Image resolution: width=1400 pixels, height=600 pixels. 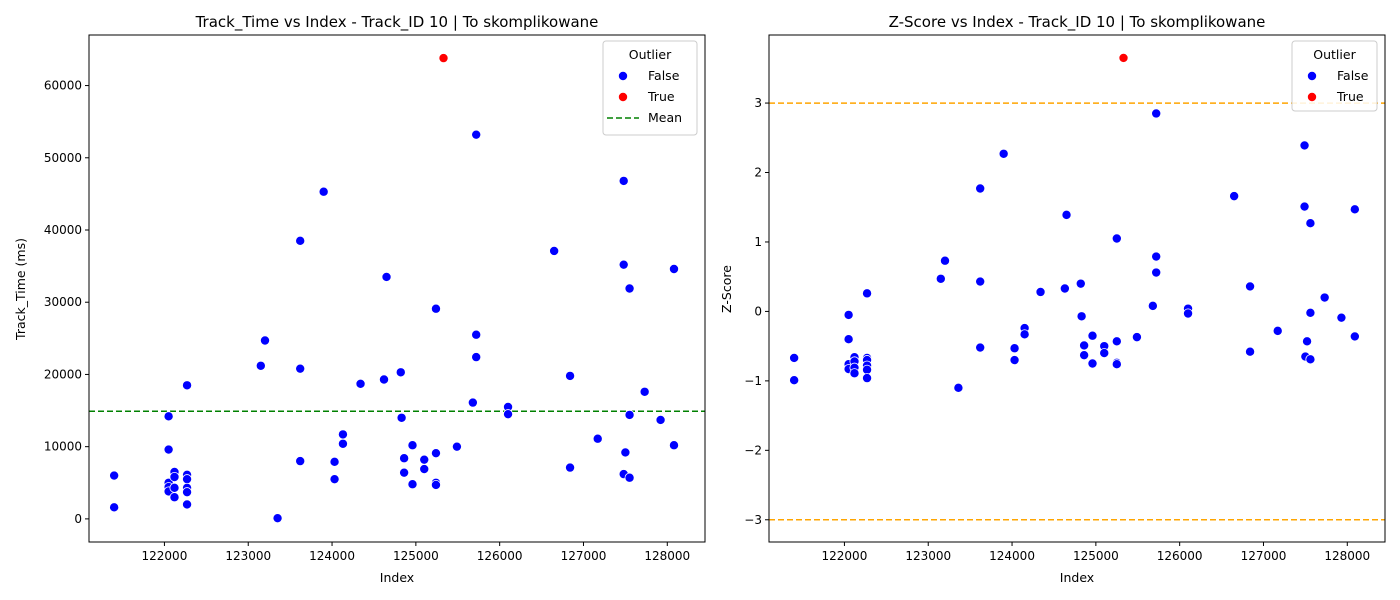 What do you see at coordinates (1353, 75) in the screenshot?
I see `legend-label: False` at bounding box center [1353, 75].